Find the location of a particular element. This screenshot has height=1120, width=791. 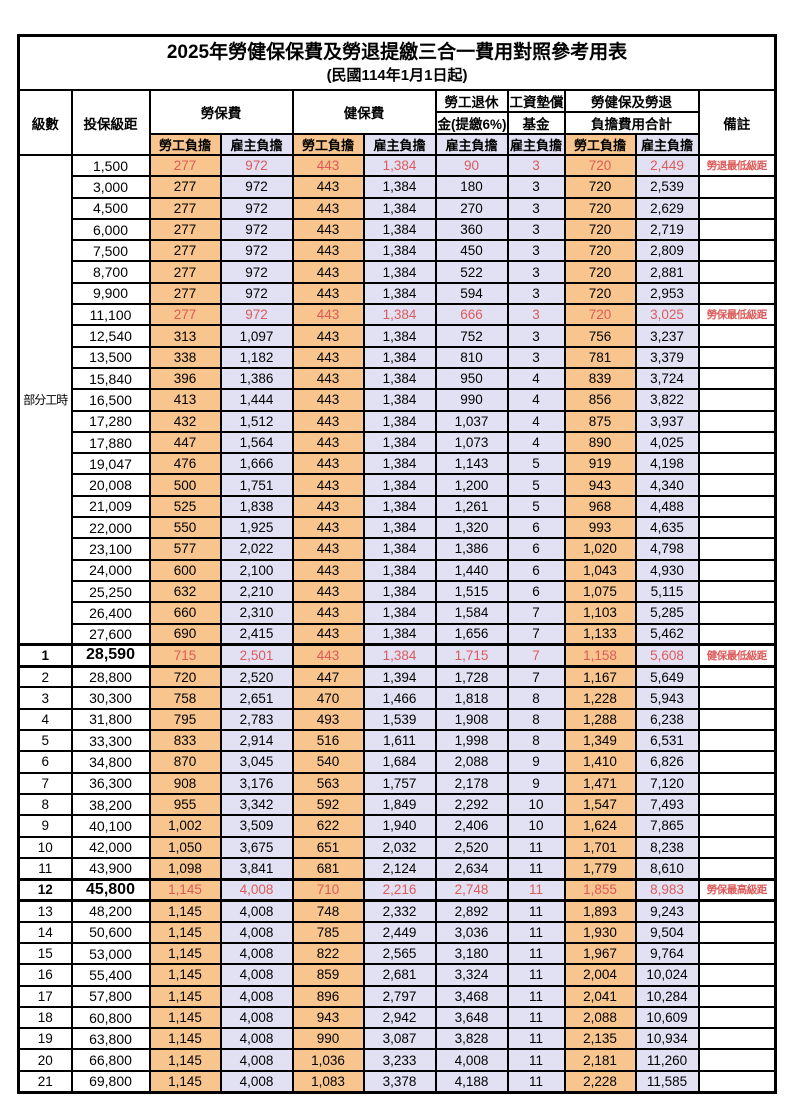

cell-insured-bracket: 22,000 is located at coordinates (110, 528).